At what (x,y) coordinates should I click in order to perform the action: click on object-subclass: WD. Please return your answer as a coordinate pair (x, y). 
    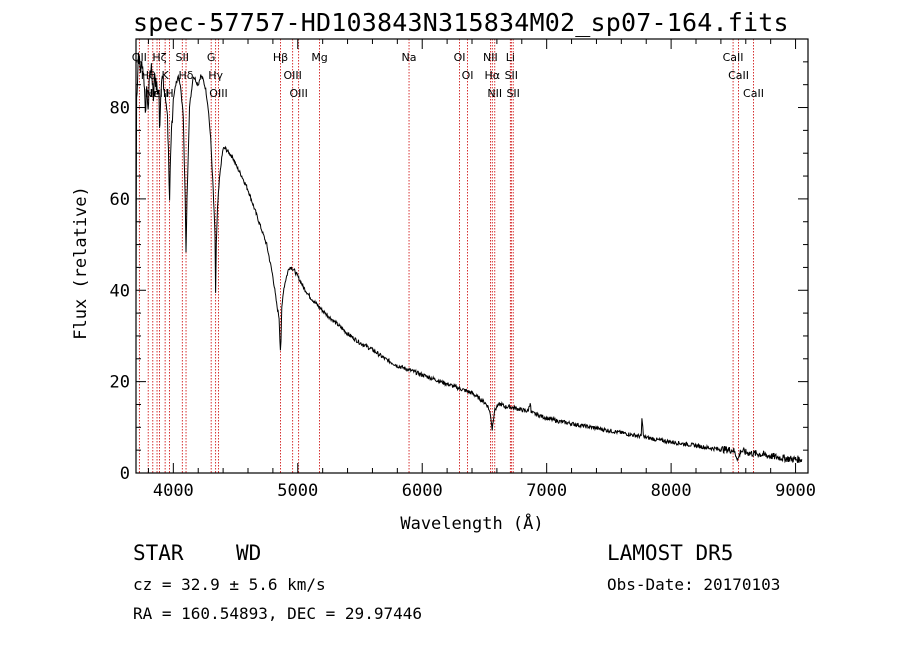
    Looking at the image, I should click on (249, 553).